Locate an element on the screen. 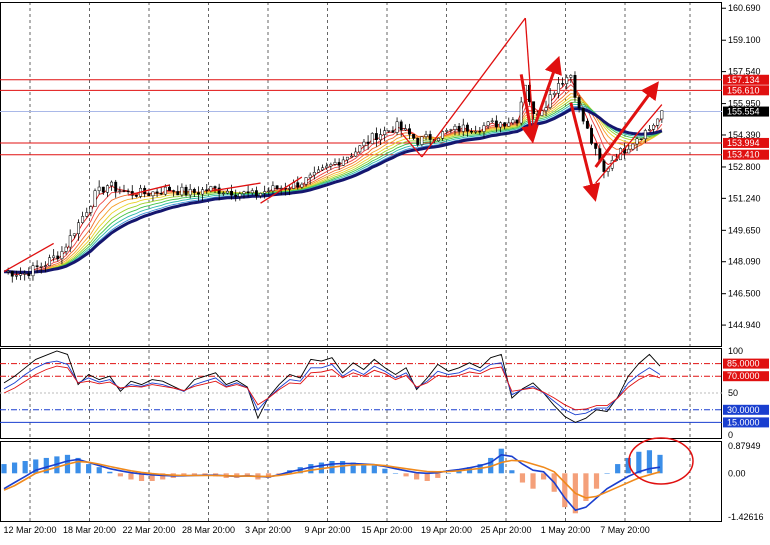  x-tick-label: 12 Mar 20:00 is located at coordinates (29, 530).